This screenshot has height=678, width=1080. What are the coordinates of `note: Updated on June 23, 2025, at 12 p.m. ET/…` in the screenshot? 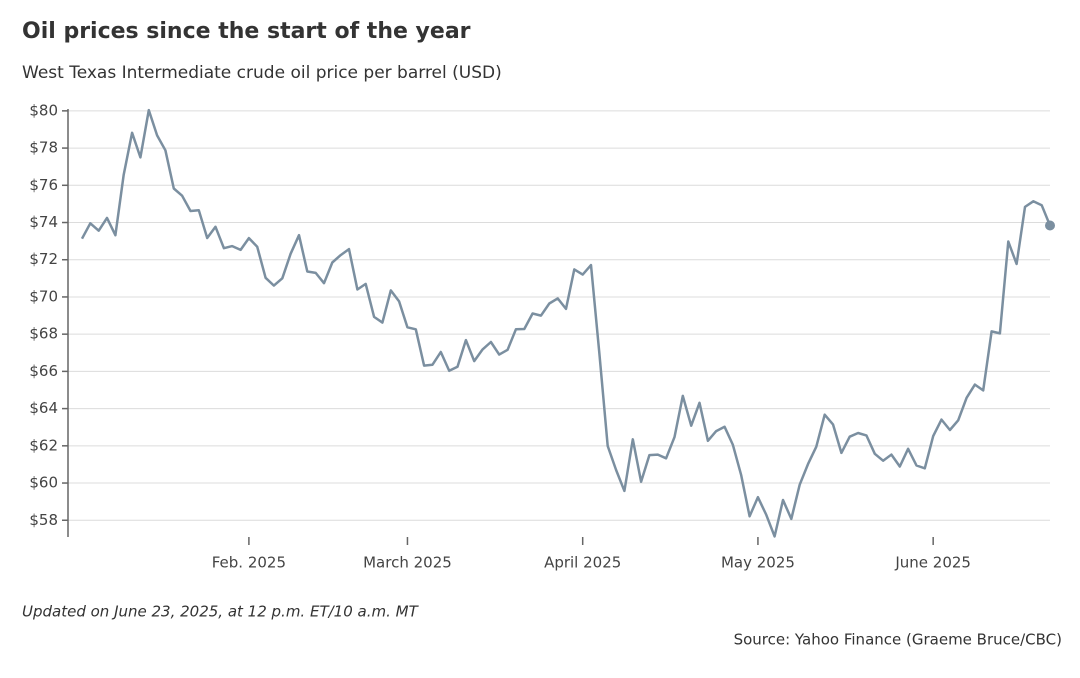 It's located at (221, 612).